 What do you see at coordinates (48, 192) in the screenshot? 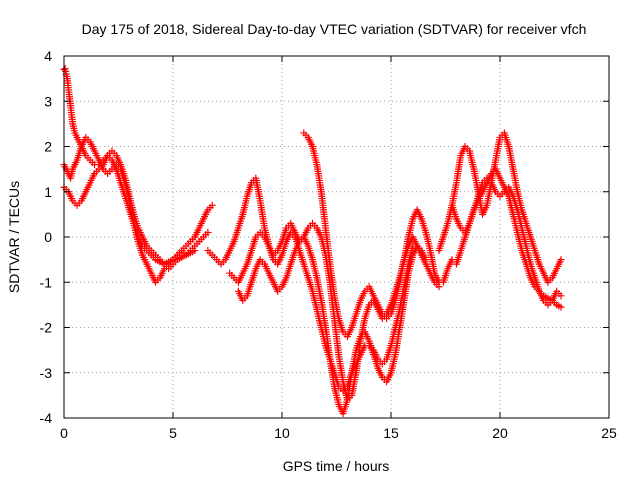
I see `y-tick-label: 1` at bounding box center [48, 192].